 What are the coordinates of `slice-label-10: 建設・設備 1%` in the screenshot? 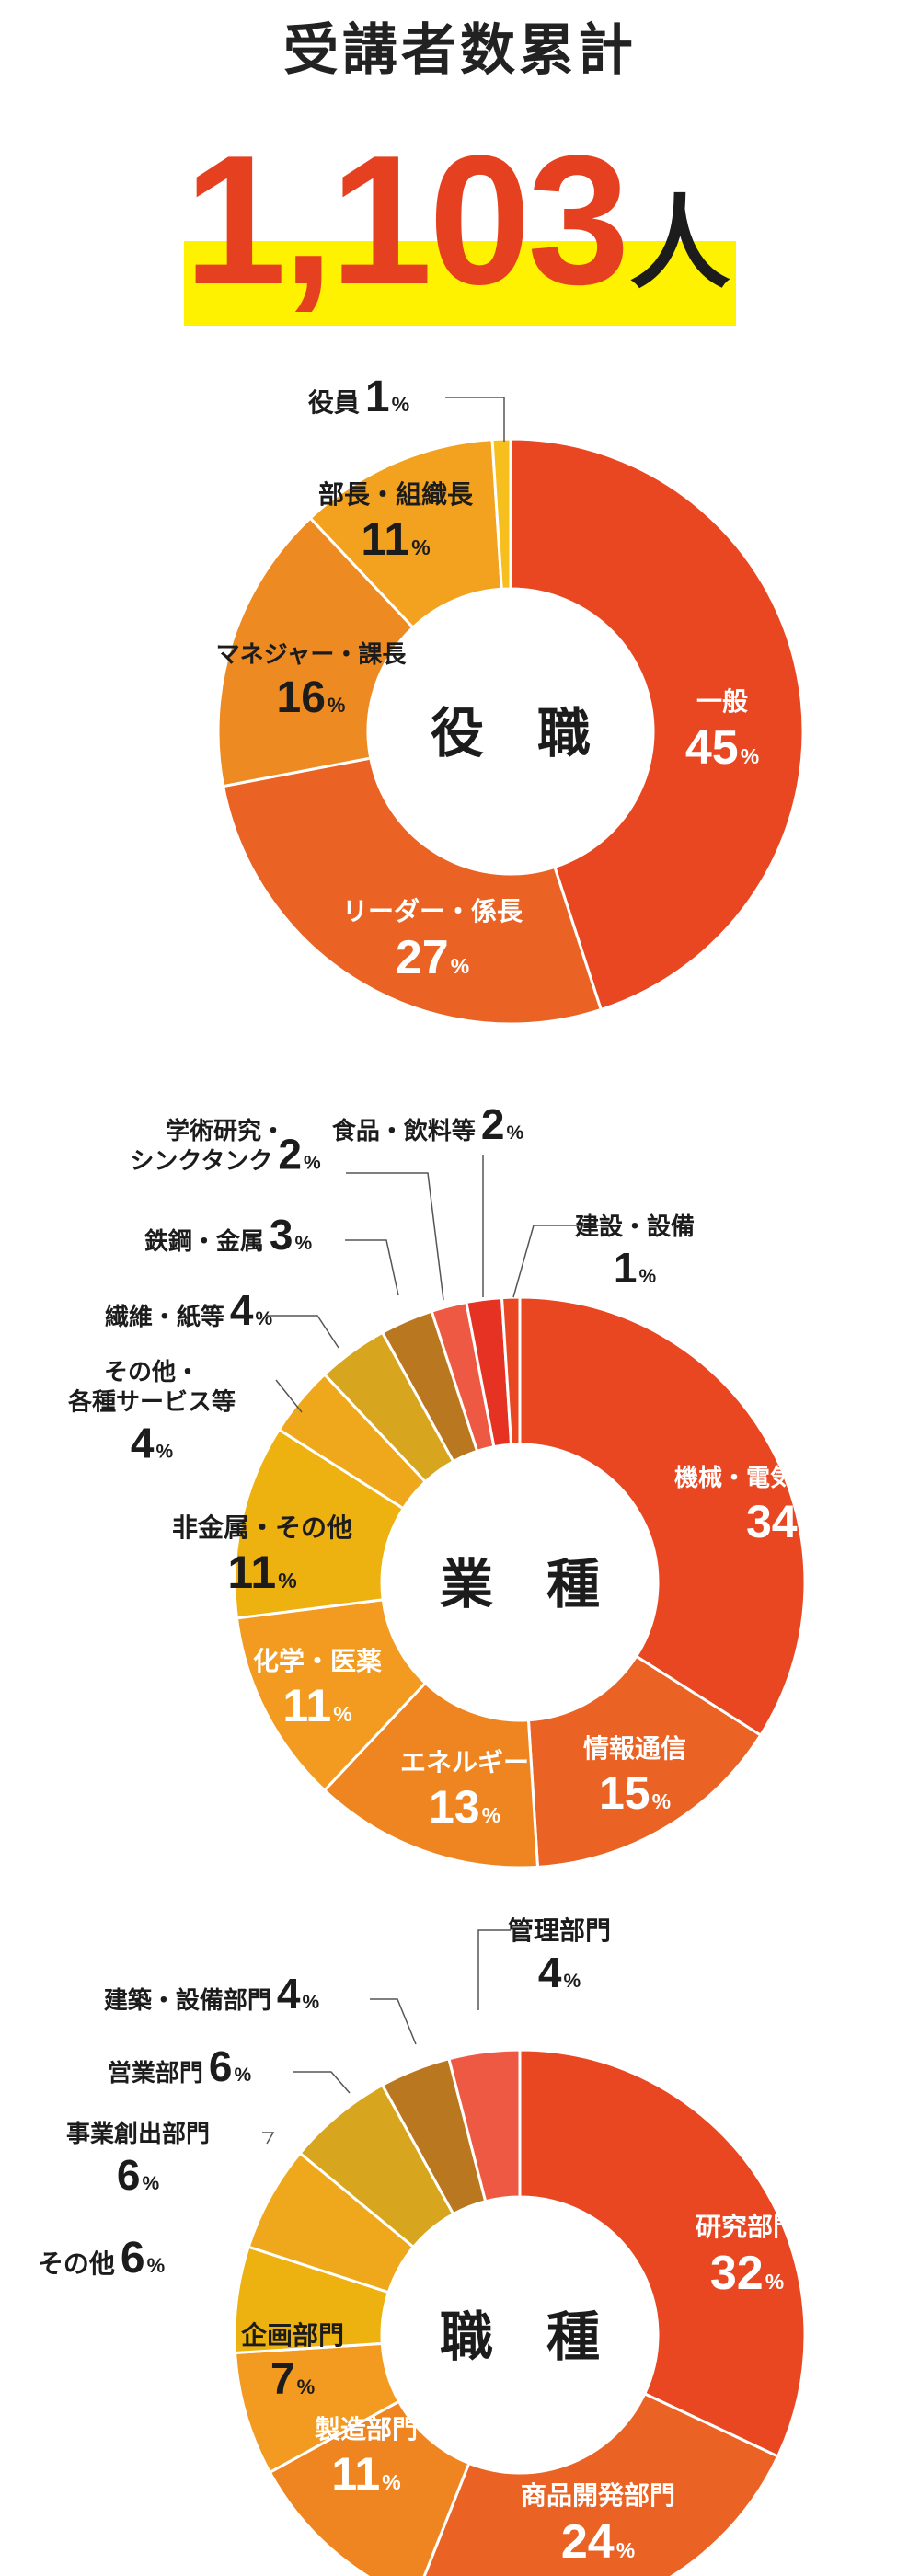 It's located at (635, 1252).